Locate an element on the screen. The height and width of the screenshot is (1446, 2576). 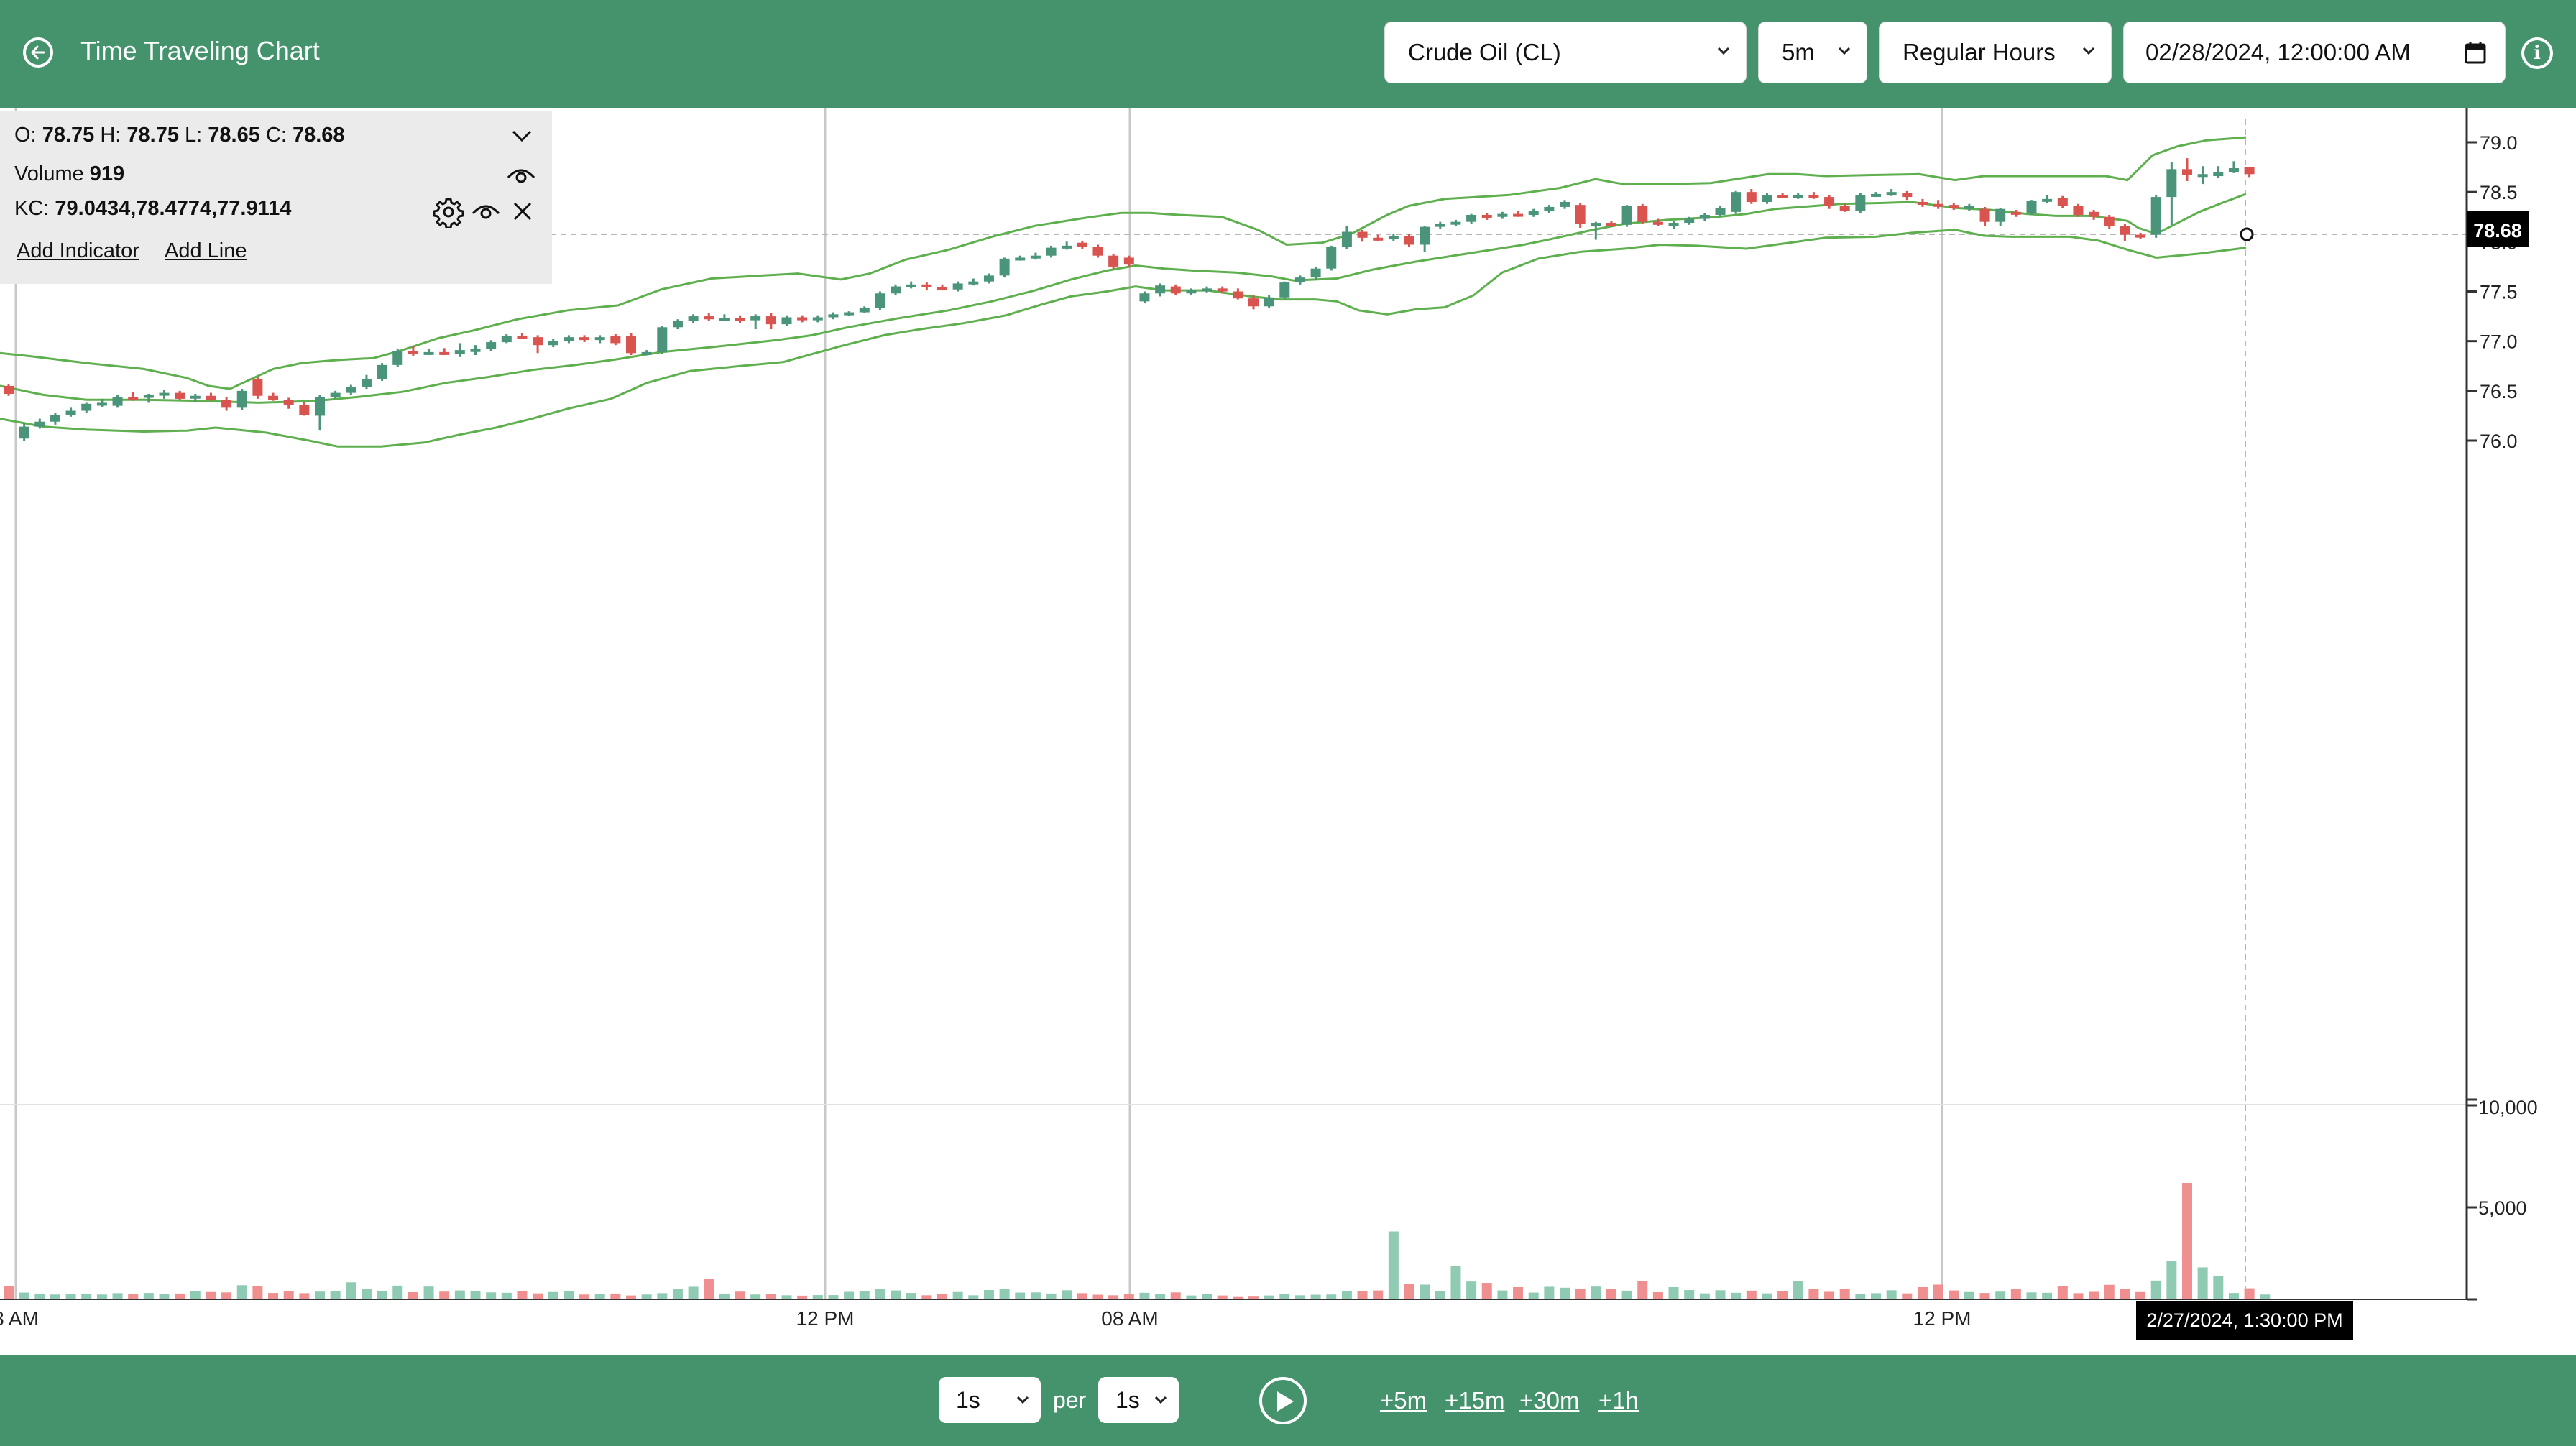
per-label: per is located at coordinates (1070, 1400).